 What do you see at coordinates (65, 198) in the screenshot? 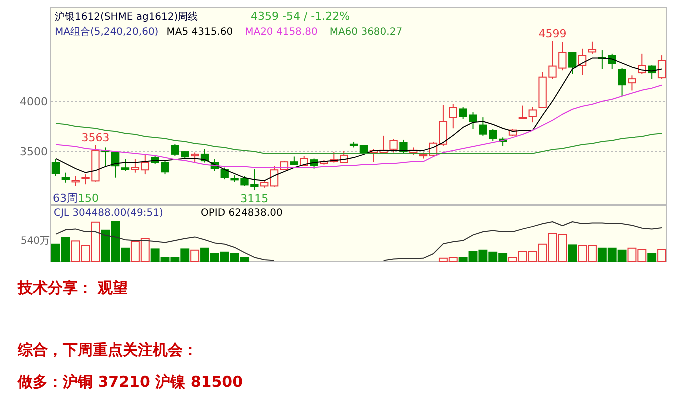
I see `annotation: 63周` at bounding box center [65, 198].